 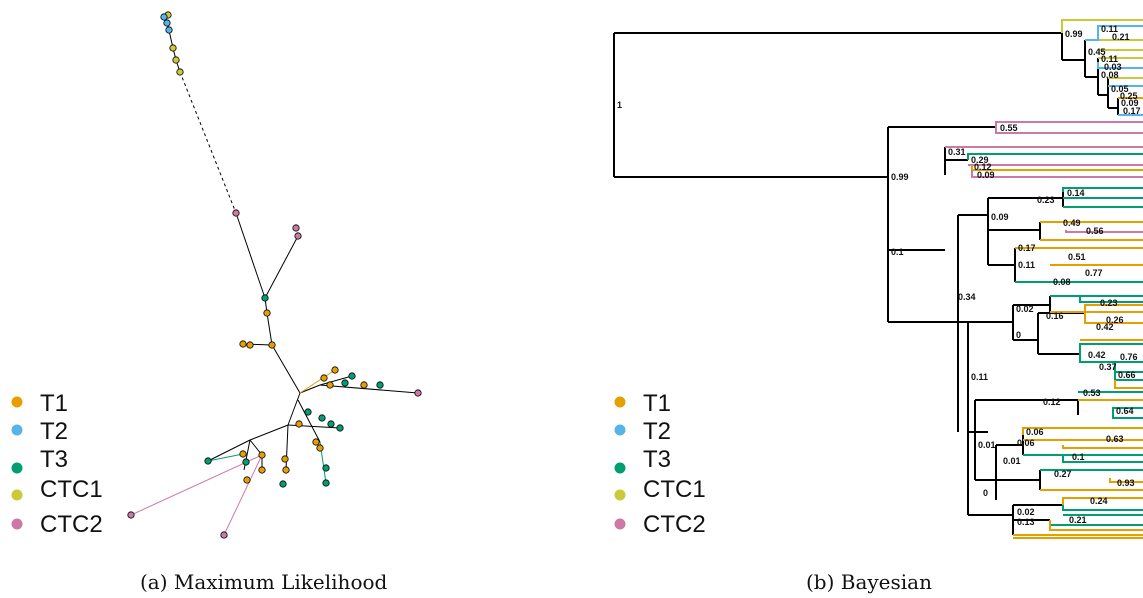 I want to click on posterior-label: 0.66, so click(x=1127, y=375).